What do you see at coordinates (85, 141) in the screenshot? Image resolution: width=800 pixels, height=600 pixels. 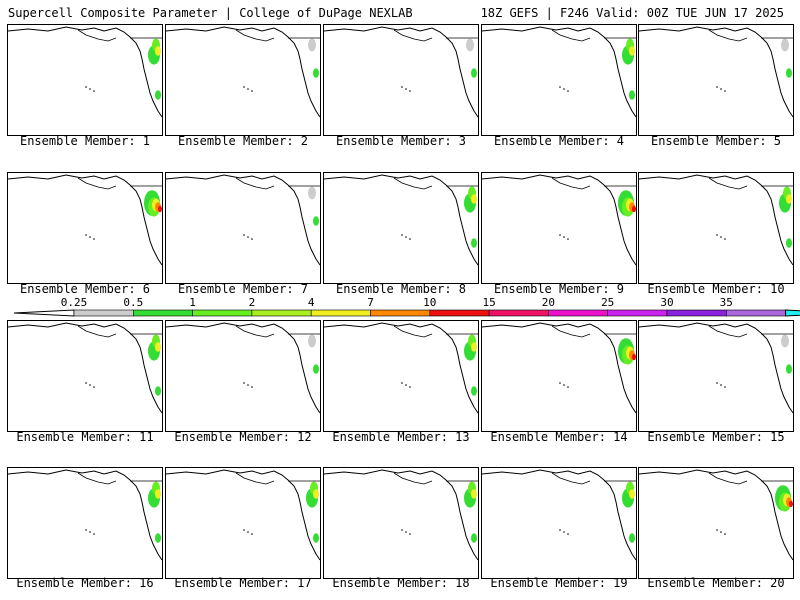 I see `ensemble-member-label: Ensemble Member: 1` at bounding box center [85, 141].